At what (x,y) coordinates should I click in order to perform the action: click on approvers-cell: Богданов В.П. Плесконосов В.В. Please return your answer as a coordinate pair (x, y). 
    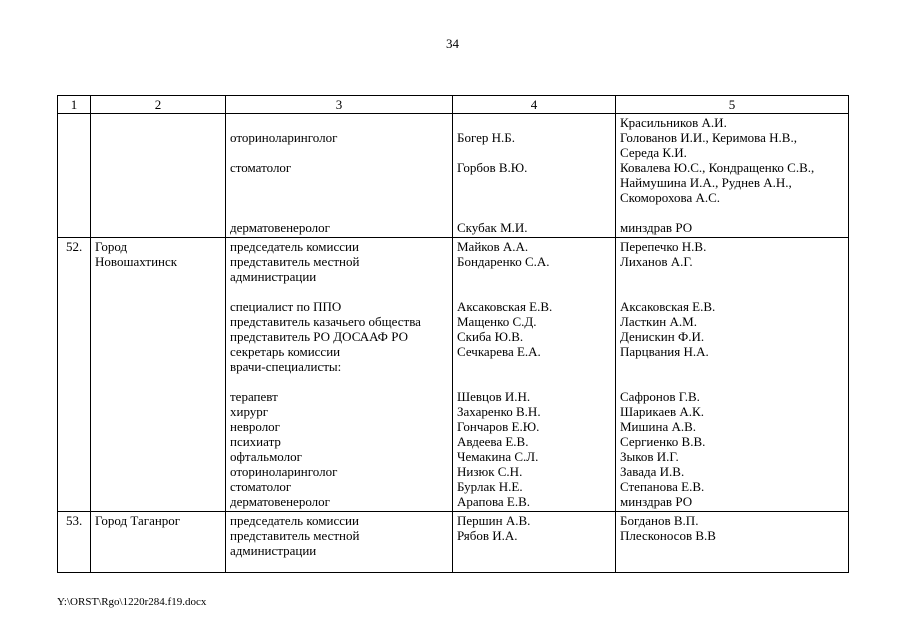
    Looking at the image, I should click on (732, 542).